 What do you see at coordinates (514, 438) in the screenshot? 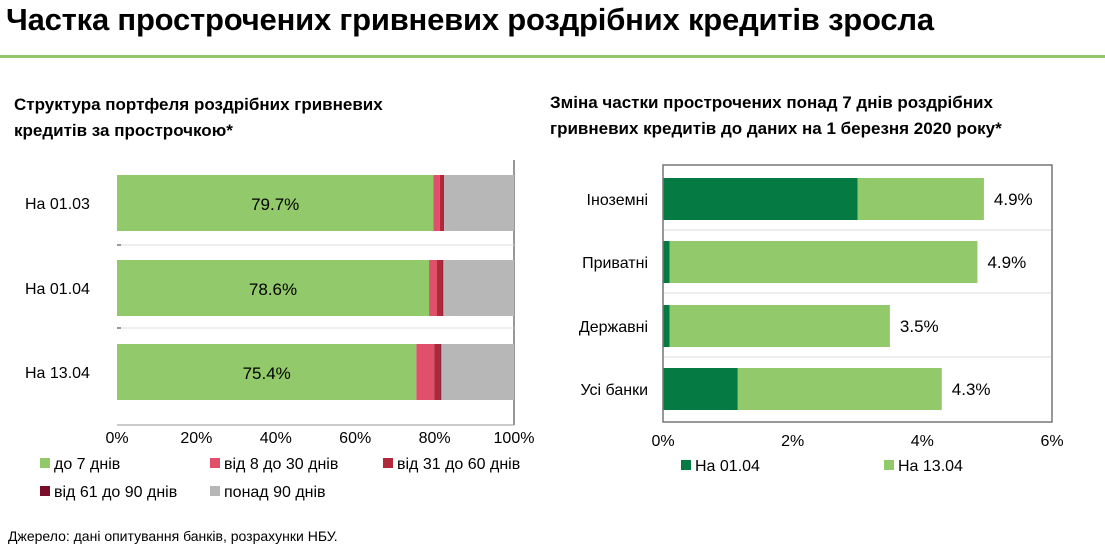
I see `x-tick-label: 100%` at bounding box center [514, 438].